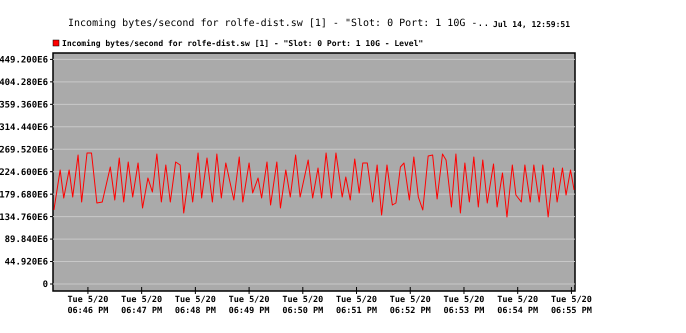 The width and height of the screenshot is (686, 333). I want to click on x-tick-label: Tue 5/20 06:48 PM, so click(195, 305).